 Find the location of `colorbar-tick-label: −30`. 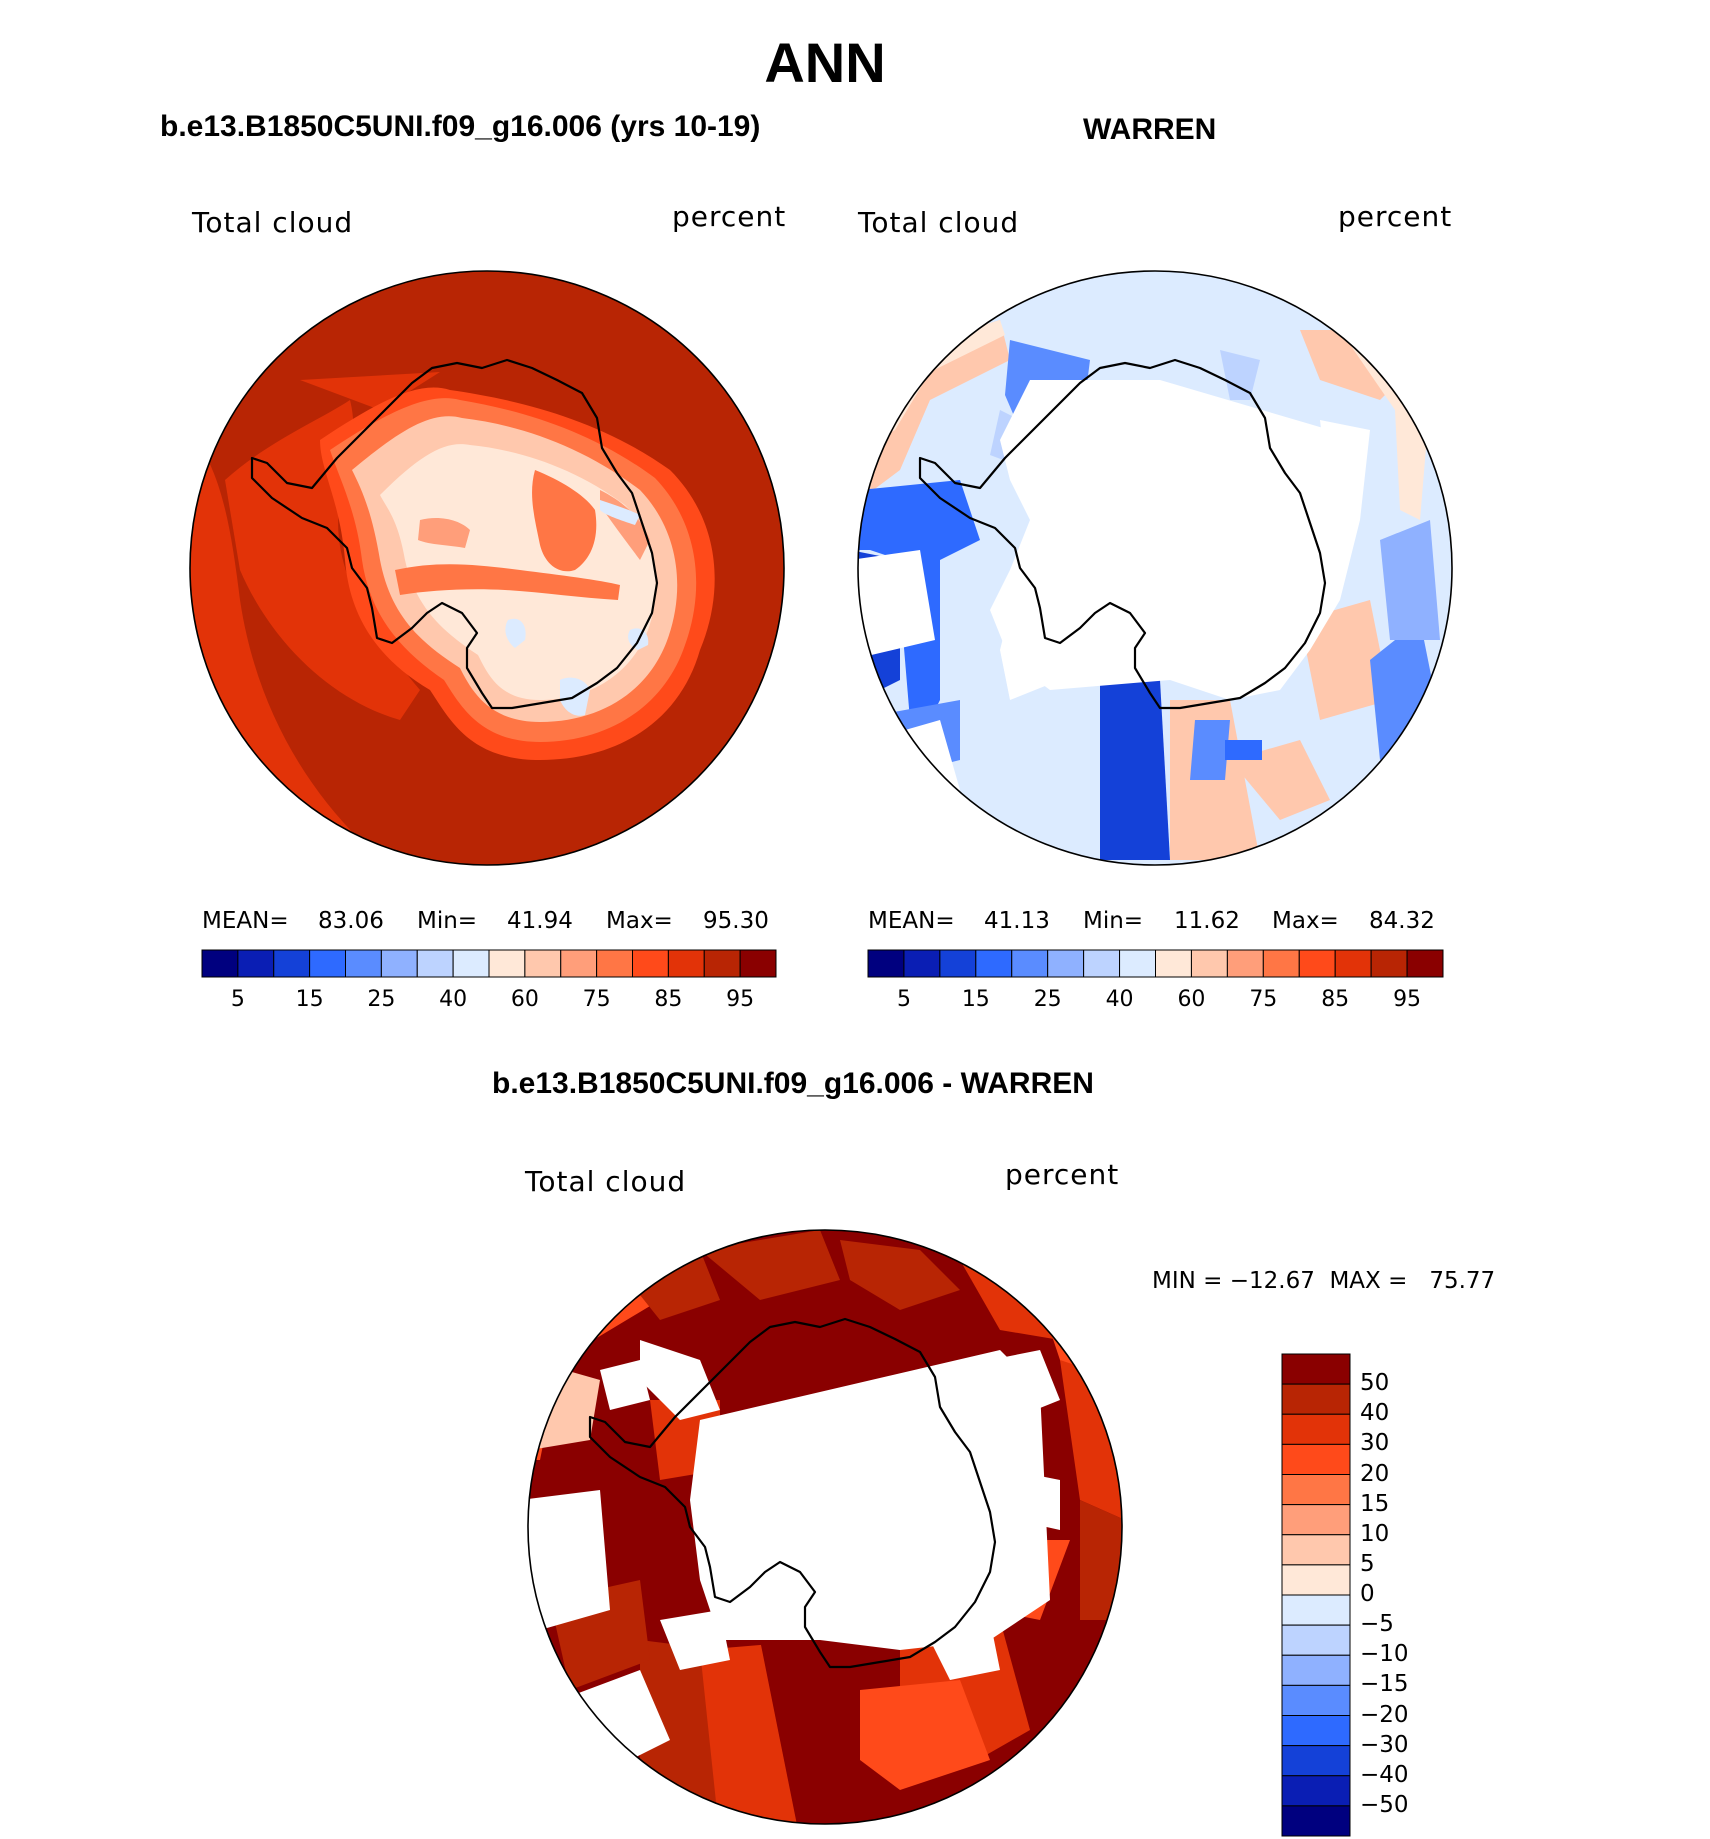

colorbar-tick-label: −30 is located at coordinates (1384, 1744).